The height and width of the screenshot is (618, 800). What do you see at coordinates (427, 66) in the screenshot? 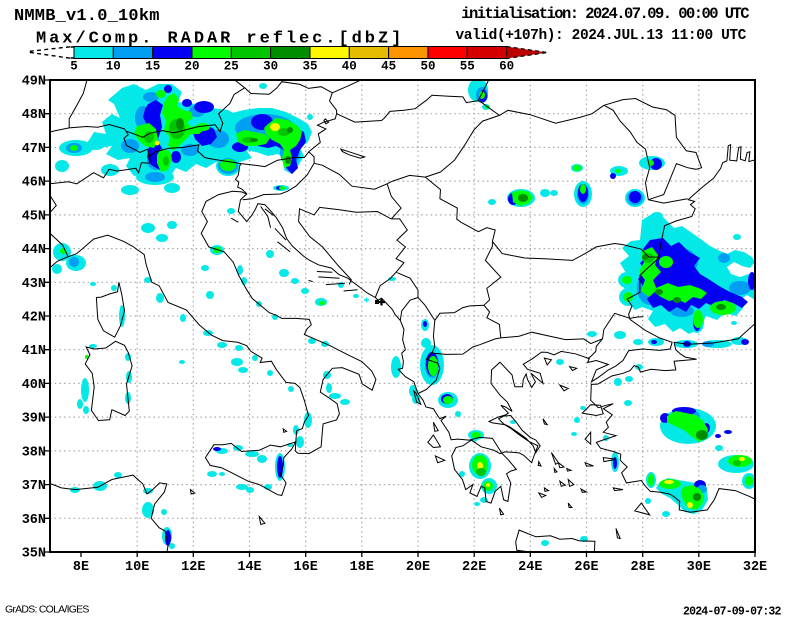
I see `svg-text: 50` at bounding box center [427, 66].